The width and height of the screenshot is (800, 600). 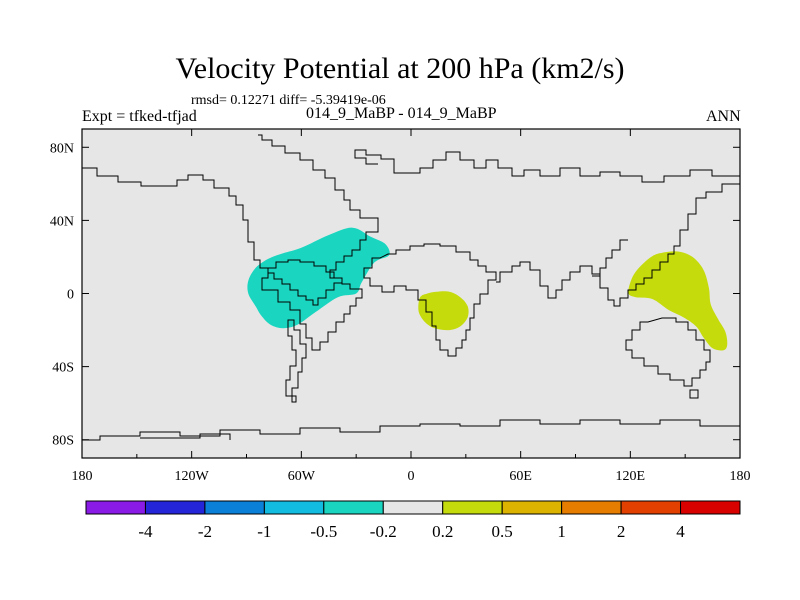 I want to click on anomaly-regions, so click(x=487, y=289).